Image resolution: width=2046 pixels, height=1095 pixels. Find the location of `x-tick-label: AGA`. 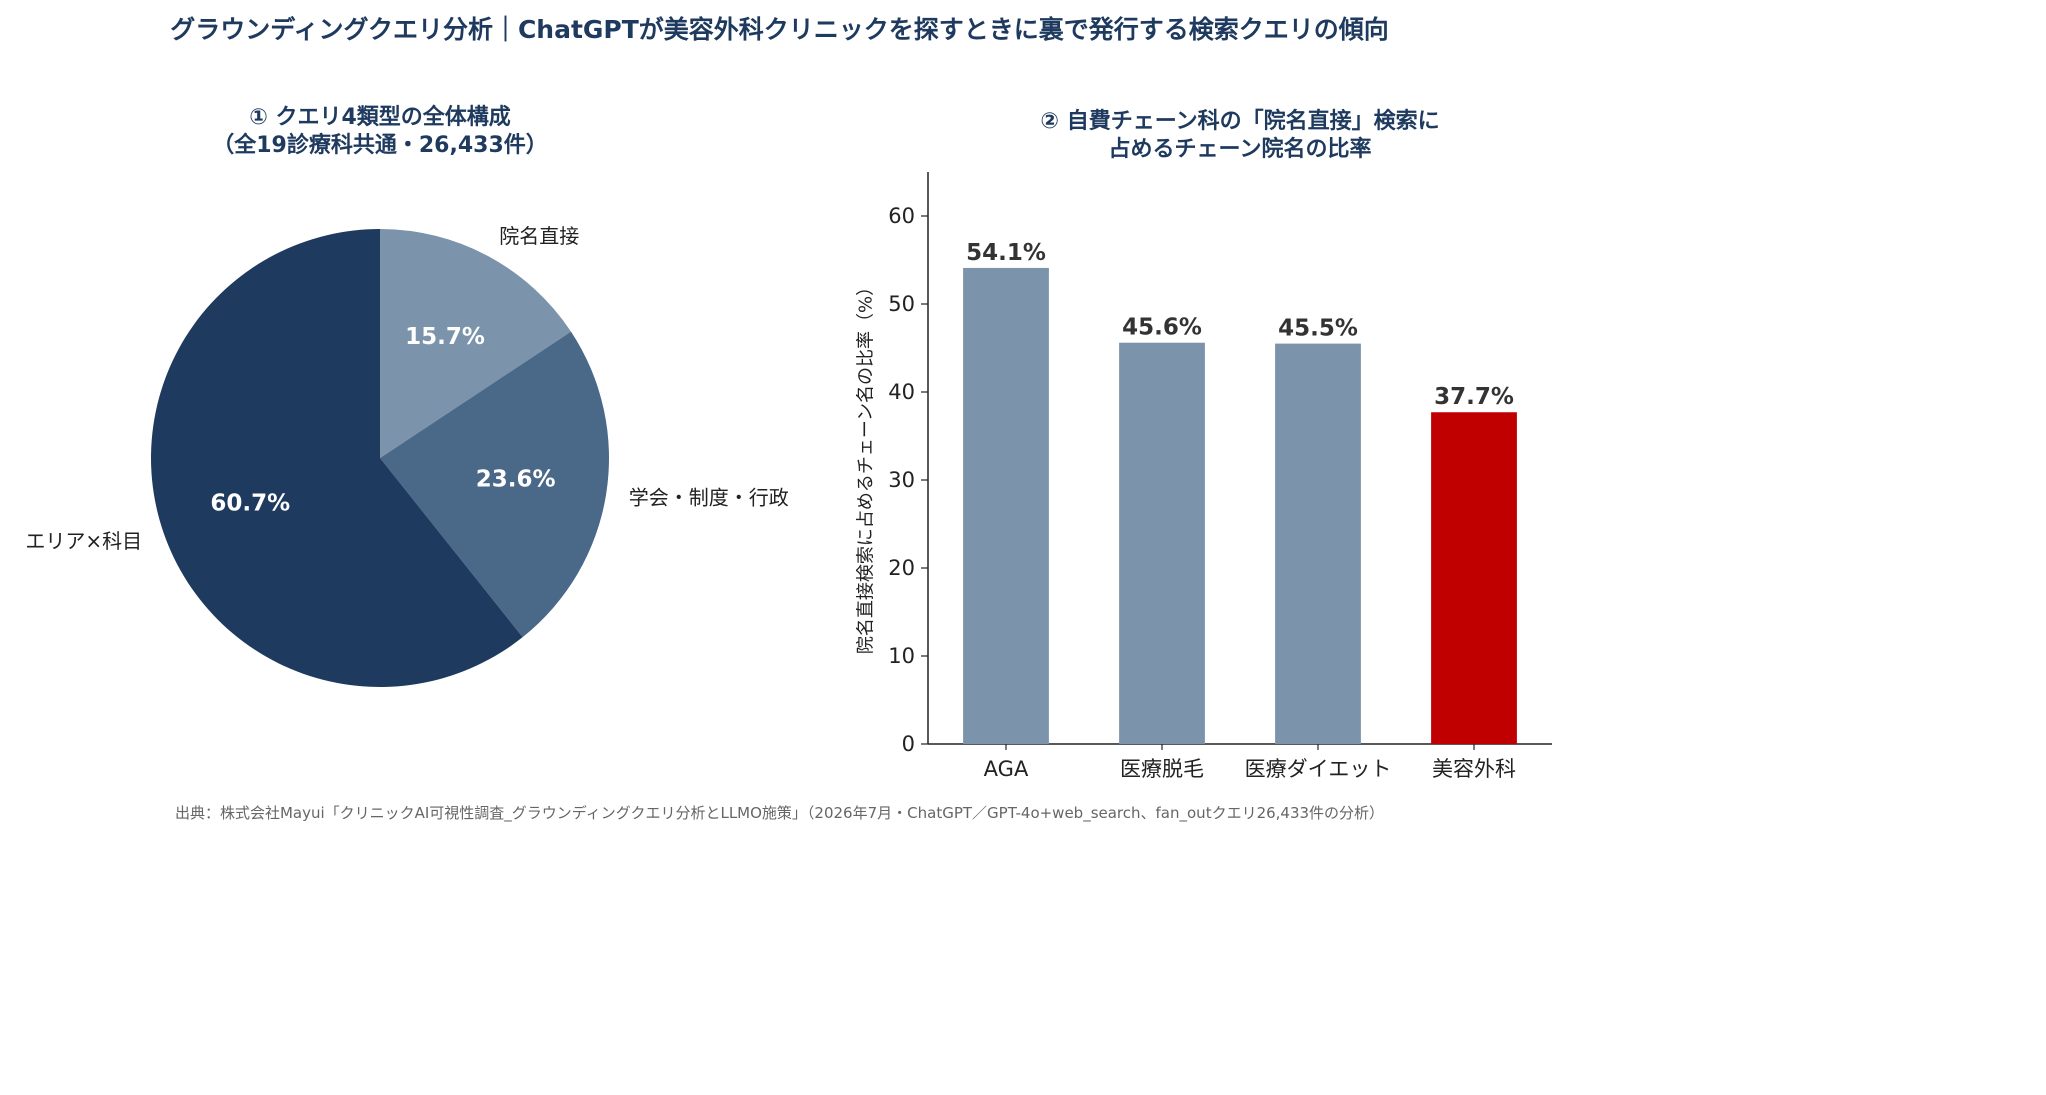

x-tick-label: AGA is located at coordinates (1006, 769).